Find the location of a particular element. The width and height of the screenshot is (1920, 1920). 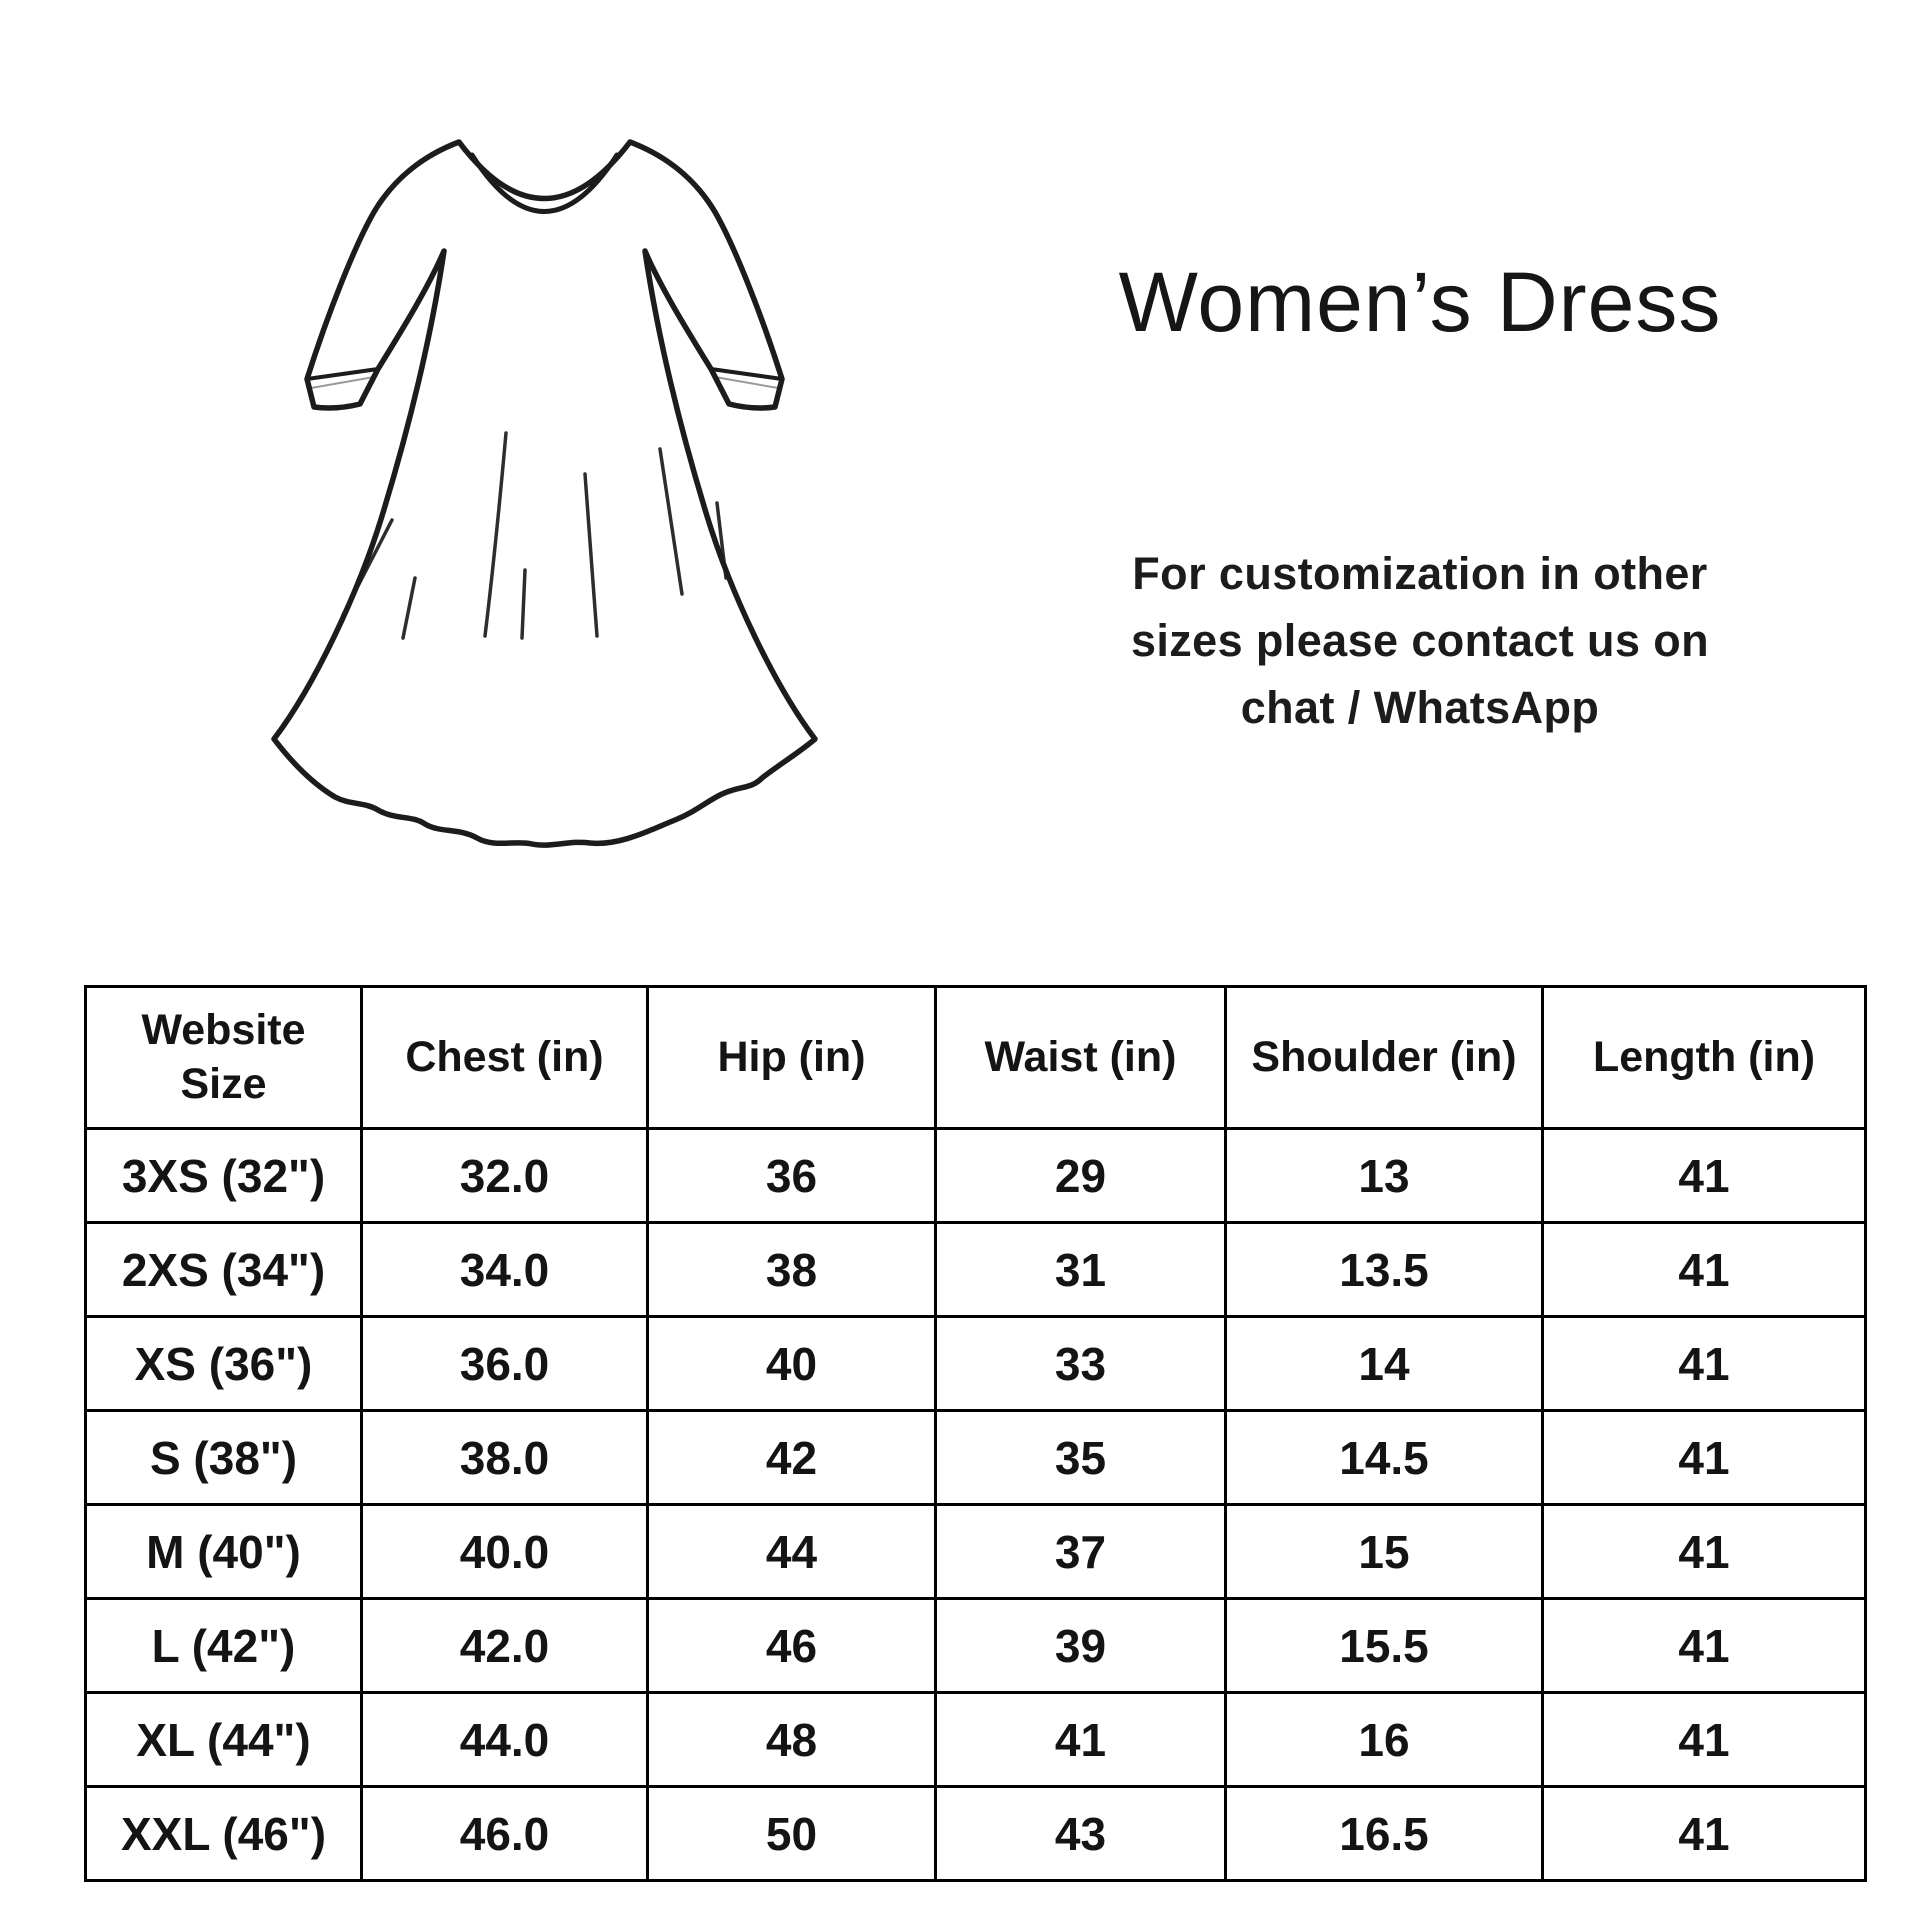

table-cell: 38 is located at coordinates (791, 1269).